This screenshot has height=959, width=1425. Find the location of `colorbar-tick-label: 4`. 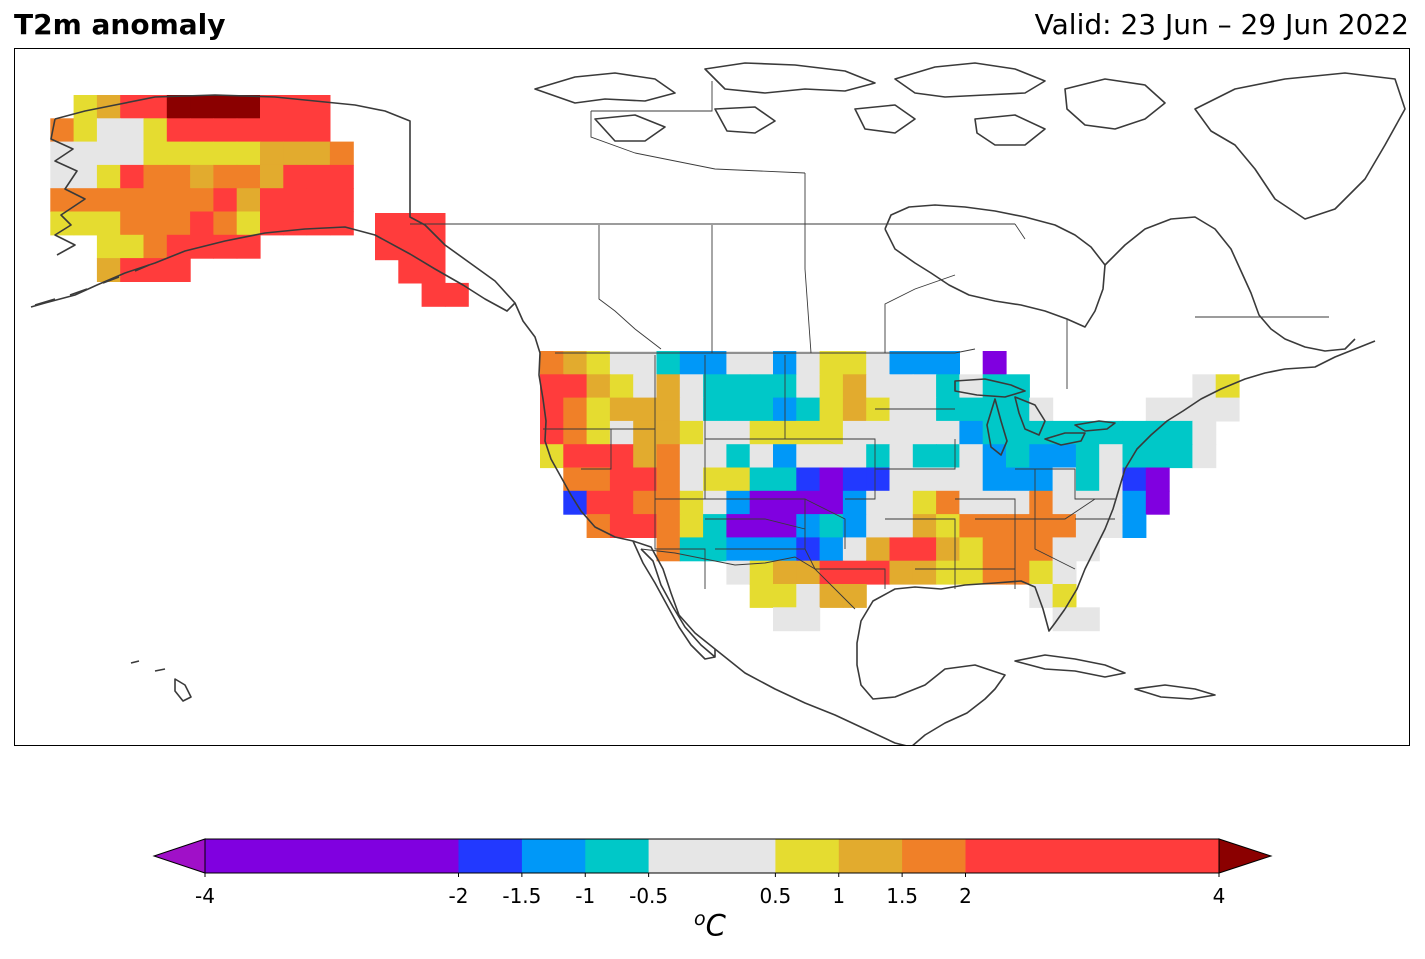

colorbar-tick-label: 4 is located at coordinates (1219, 896).